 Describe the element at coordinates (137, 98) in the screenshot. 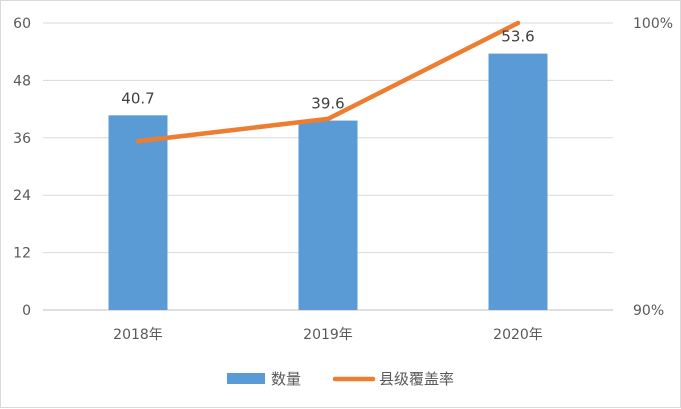

I see `data-label: 40.7` at that location.